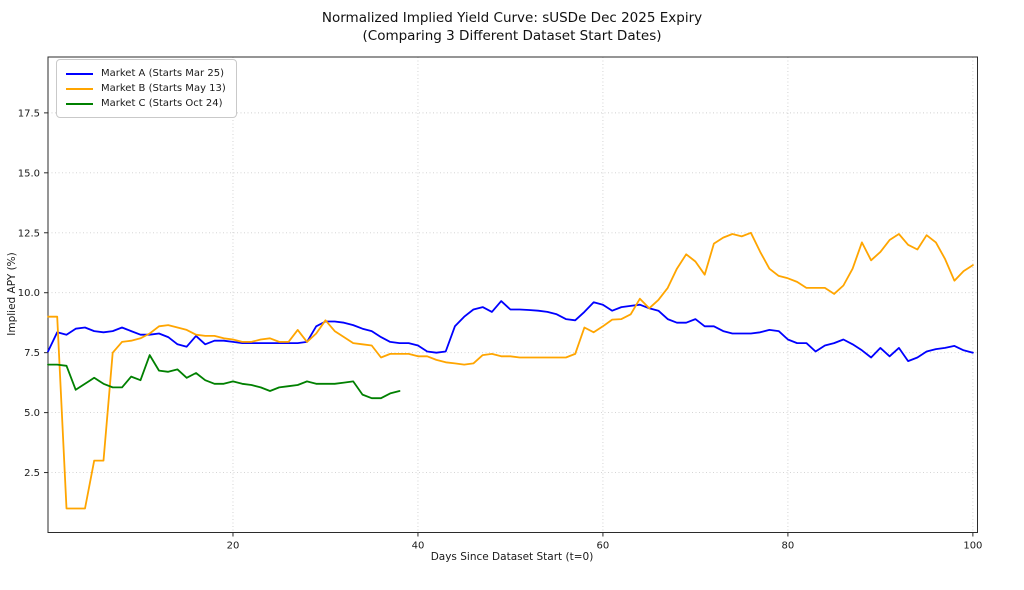 The image size is (1024, 590). What do you see at coordinates (29, 113) in the screenshot?
I see `y-tick-label: 17.5` at bounding box center [29, 113].